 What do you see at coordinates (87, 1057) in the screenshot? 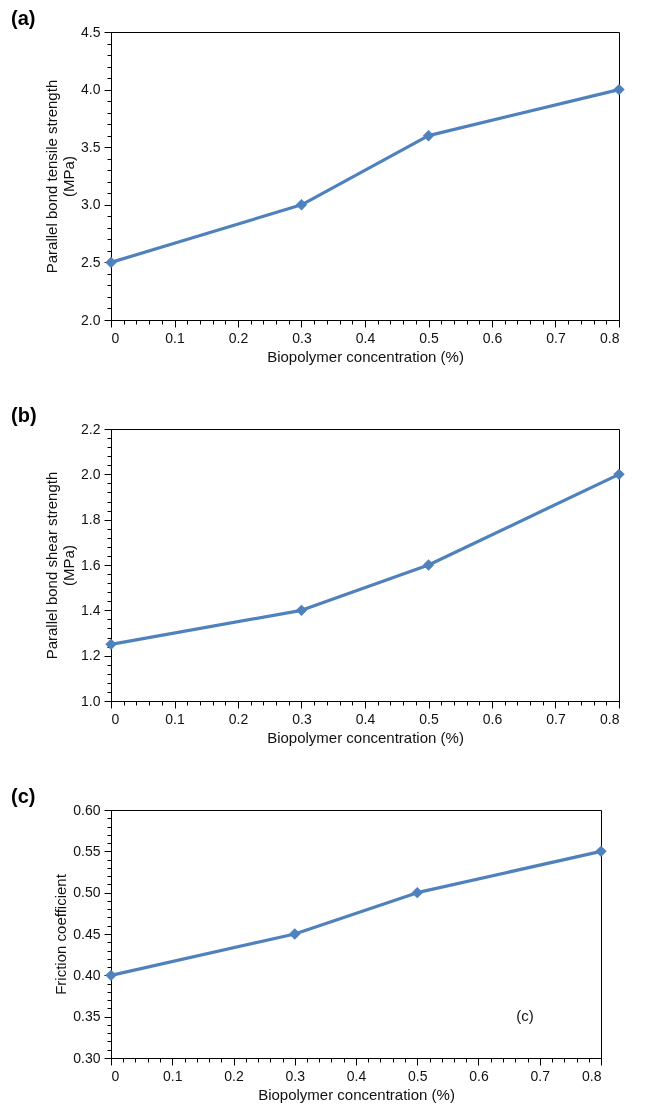
I see `y-tick-label: 0.30` at bounding box center [87, 1057].